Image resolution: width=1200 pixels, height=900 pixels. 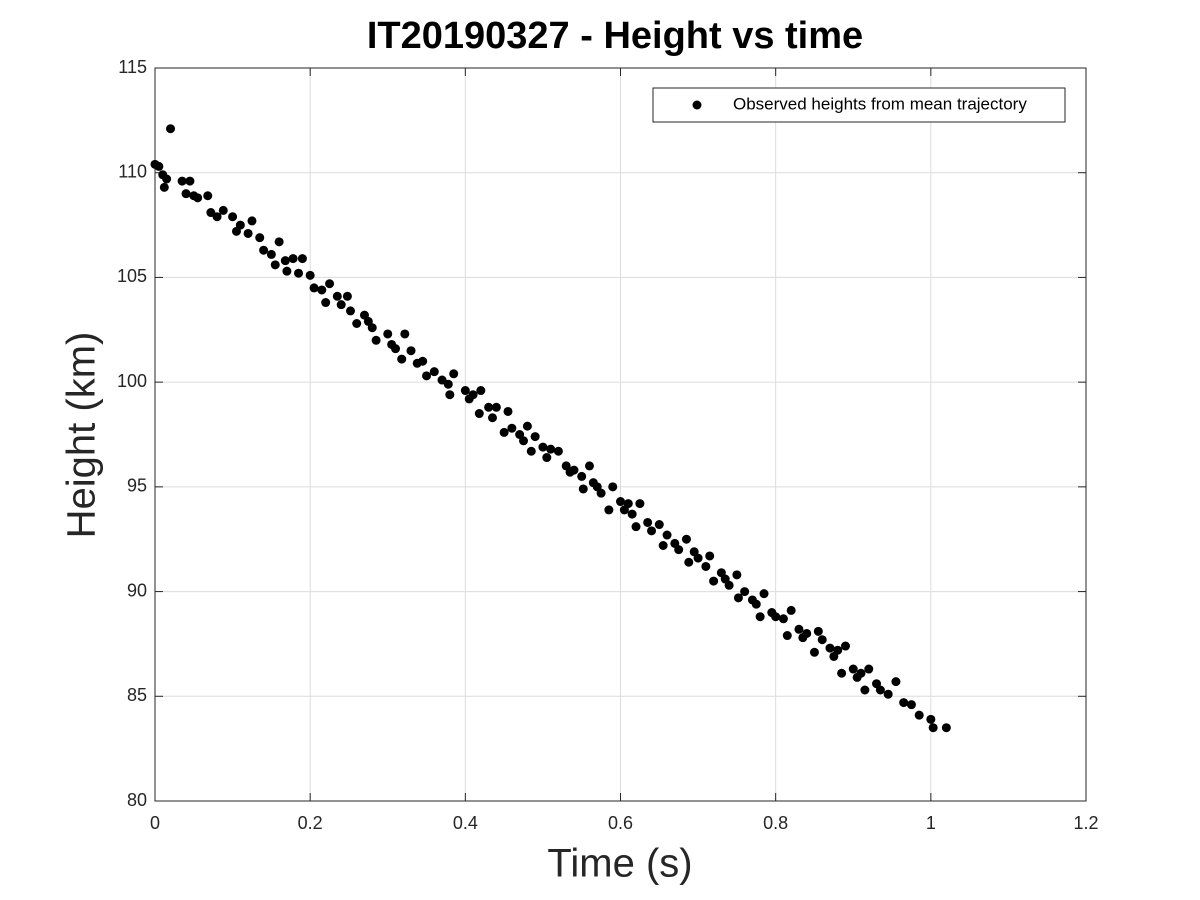 I want to click on legend-box, so click(x=859, y=105).